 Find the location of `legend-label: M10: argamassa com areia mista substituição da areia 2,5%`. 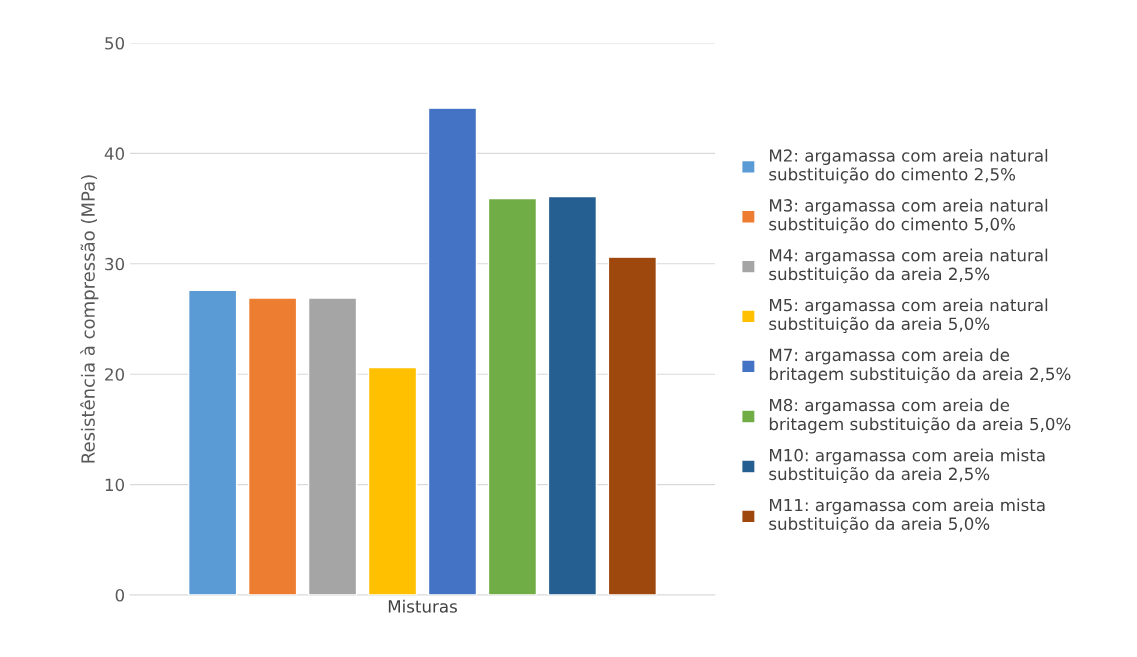

legend-label: M10: argamassa com areia mista substituição da areia 2,5% is located at coordinates (907, 466).